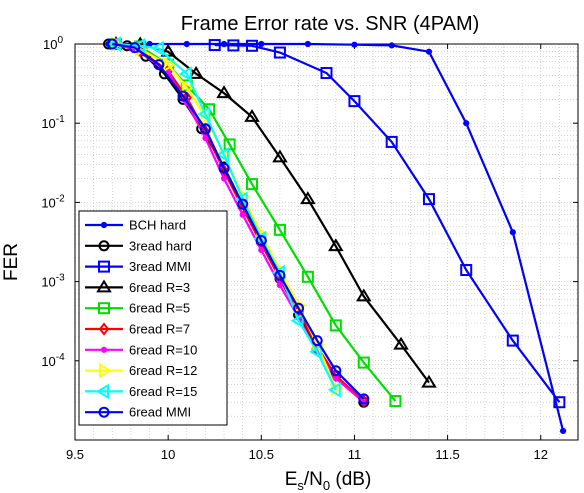 The image size is (584, 493). Describe the element at coordinates (355, 454) in the screenshot. I see `x-tick-label: 11` at that location.